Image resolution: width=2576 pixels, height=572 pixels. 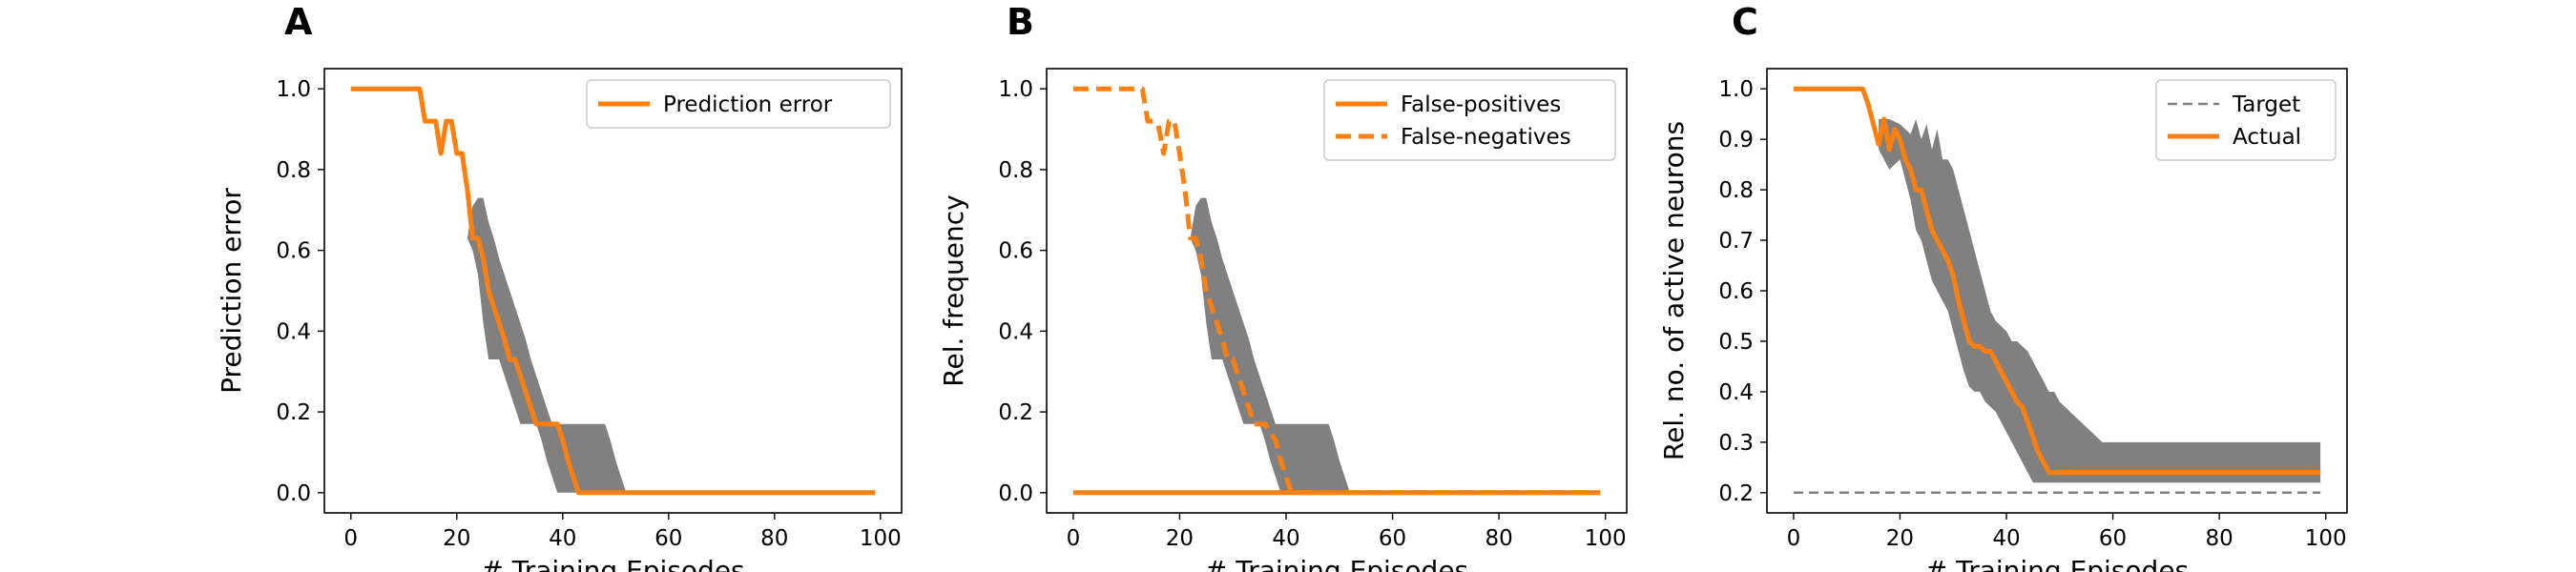 What do you see at coordinates (1745, 22) in the screenshot?
I see `panel-letter: C` at bounding box center [1745, 22].